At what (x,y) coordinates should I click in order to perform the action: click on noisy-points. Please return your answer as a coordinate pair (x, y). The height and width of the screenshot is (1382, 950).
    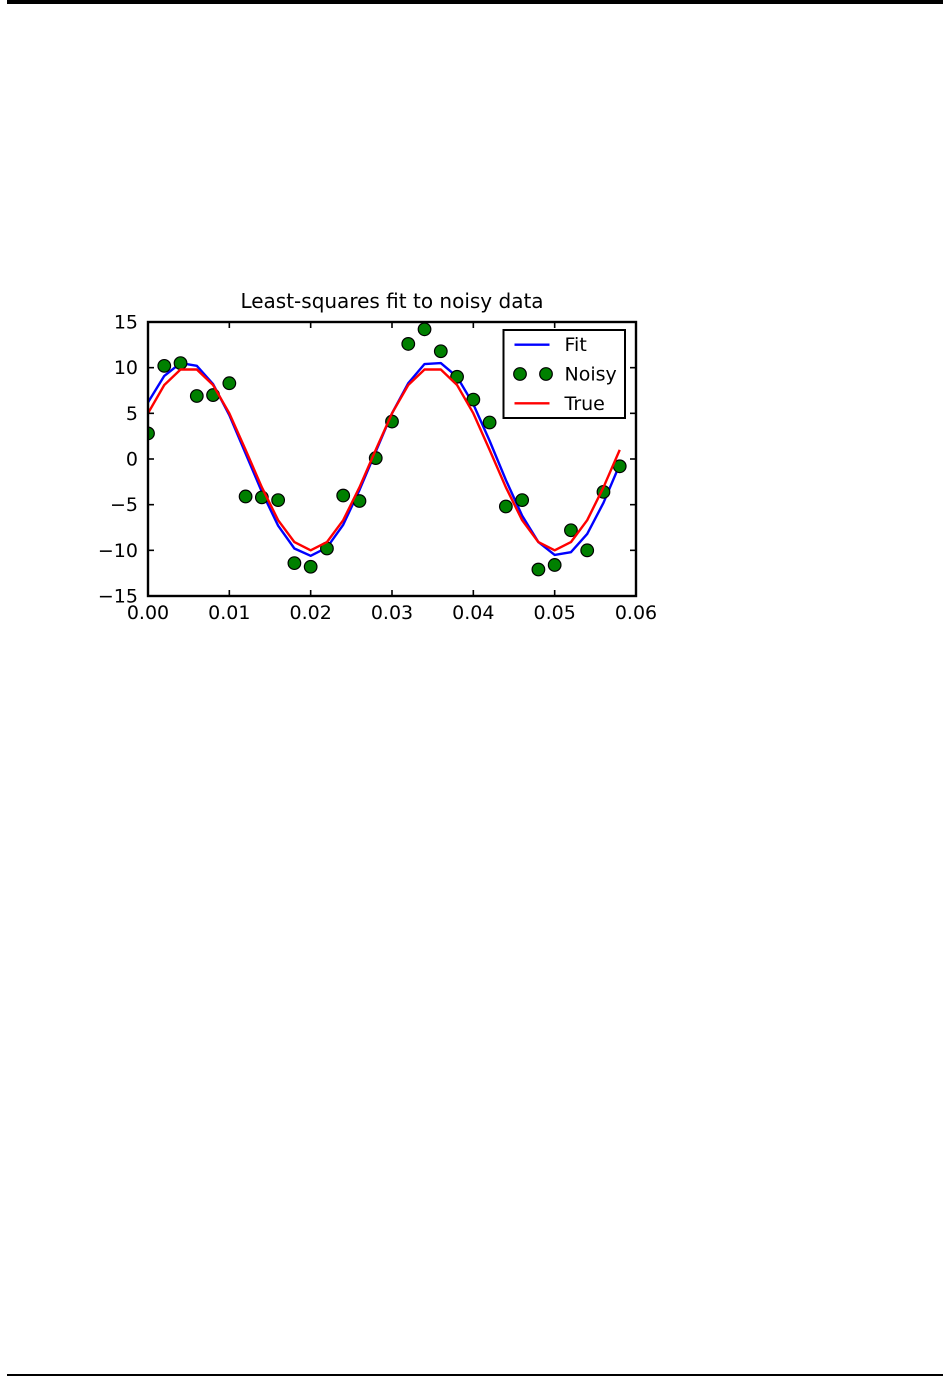
    Looking at the image, I should click on (387, 449).